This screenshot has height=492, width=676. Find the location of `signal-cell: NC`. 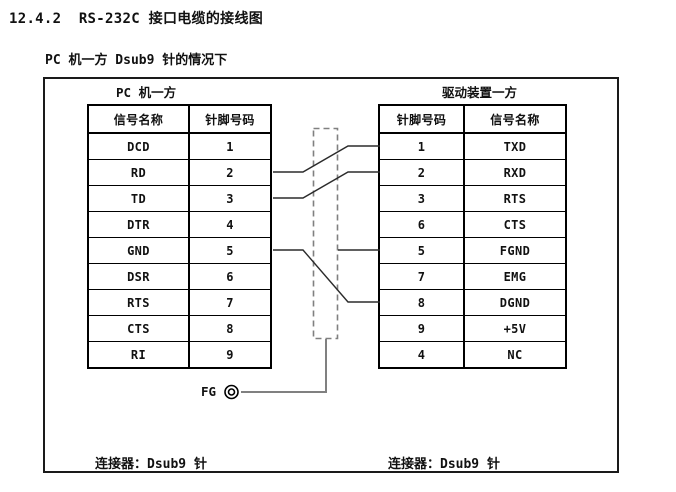

signal-cell: NC is located at coordinates (515, 354).